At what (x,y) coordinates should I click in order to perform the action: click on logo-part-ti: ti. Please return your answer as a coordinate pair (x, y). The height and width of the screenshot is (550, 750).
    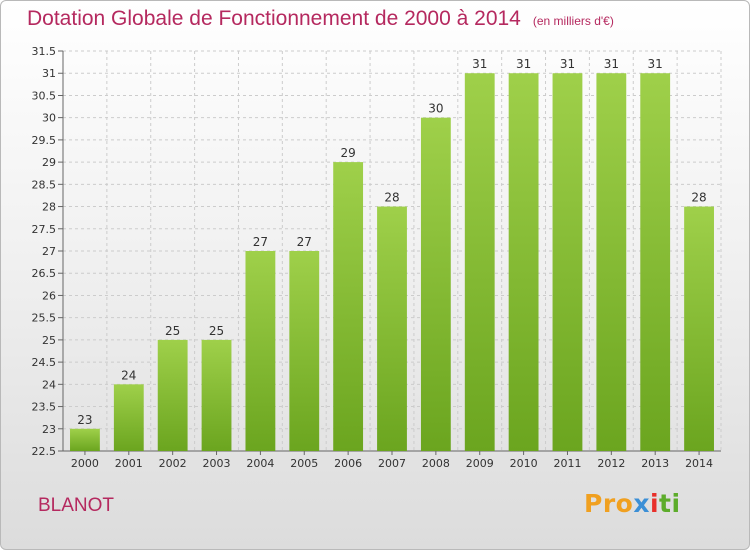
    Looking at the image, I should click on (670, 503).